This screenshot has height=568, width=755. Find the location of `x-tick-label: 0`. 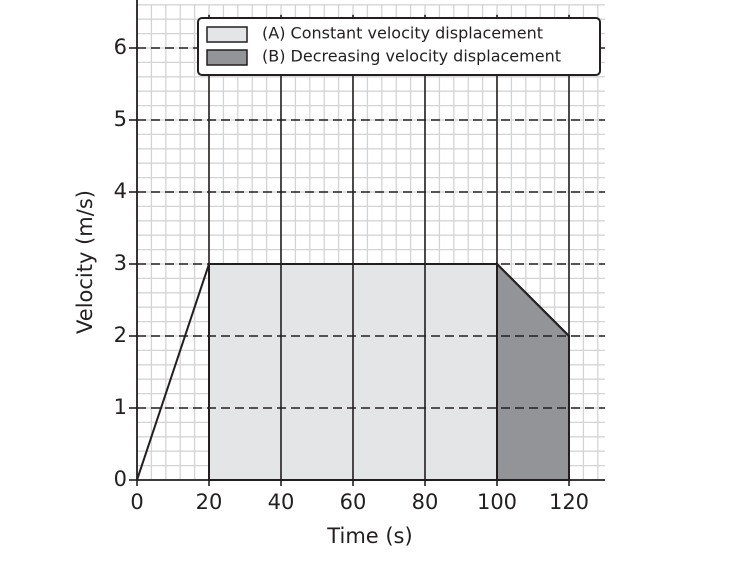

x-tick-label: 0 is located at coordinates (136, 502).